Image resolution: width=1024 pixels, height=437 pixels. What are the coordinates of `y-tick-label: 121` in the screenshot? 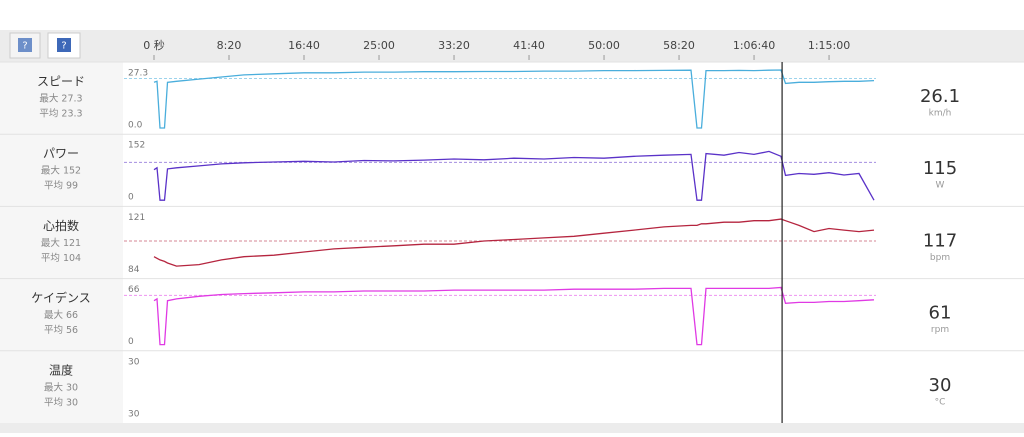 It's located at (136, 218).